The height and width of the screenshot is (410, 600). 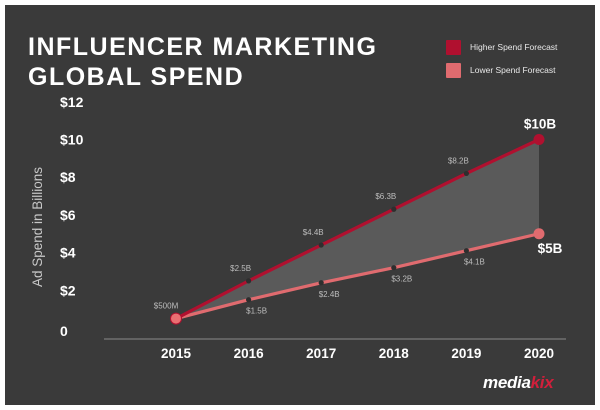 I want to click on higher-point-2017, so click(x=321, y=245).